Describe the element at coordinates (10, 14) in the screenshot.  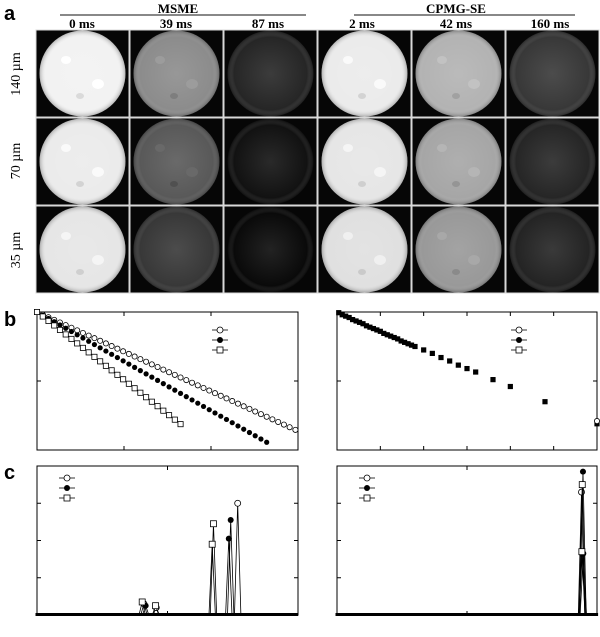
I see `panel-a-letter: a` at that location.